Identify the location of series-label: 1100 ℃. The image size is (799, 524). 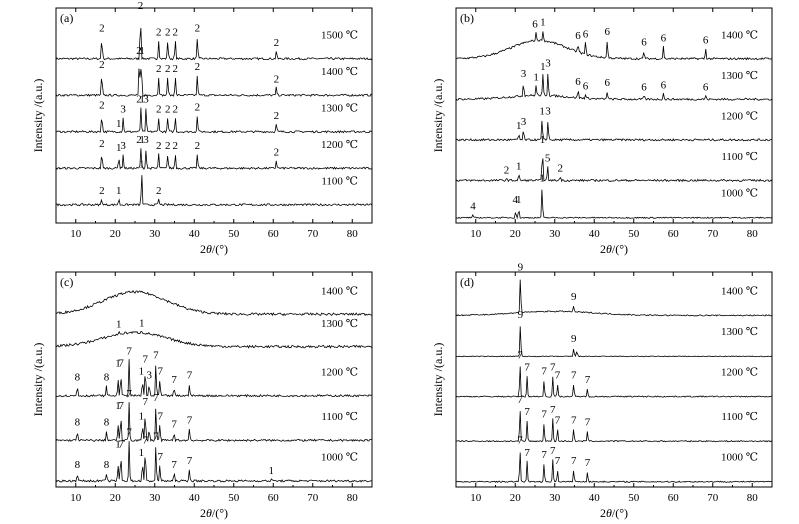
(339, 417).